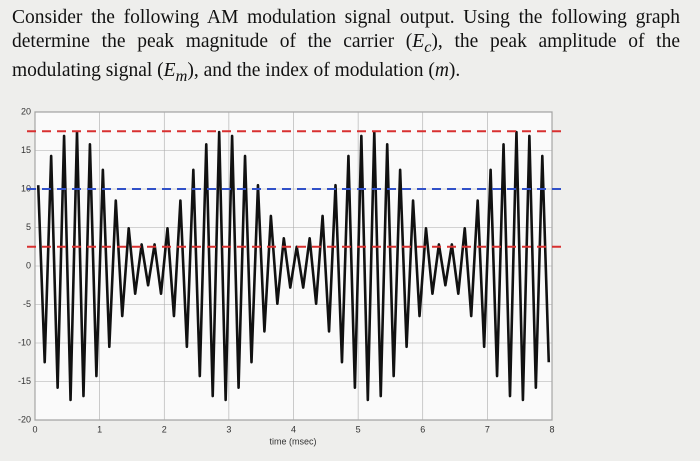 This screenshot has height=461, width=700. Describe the element at coordinates (26, 150) in the screenshot. I see `y-tick-label: 15` at that location.